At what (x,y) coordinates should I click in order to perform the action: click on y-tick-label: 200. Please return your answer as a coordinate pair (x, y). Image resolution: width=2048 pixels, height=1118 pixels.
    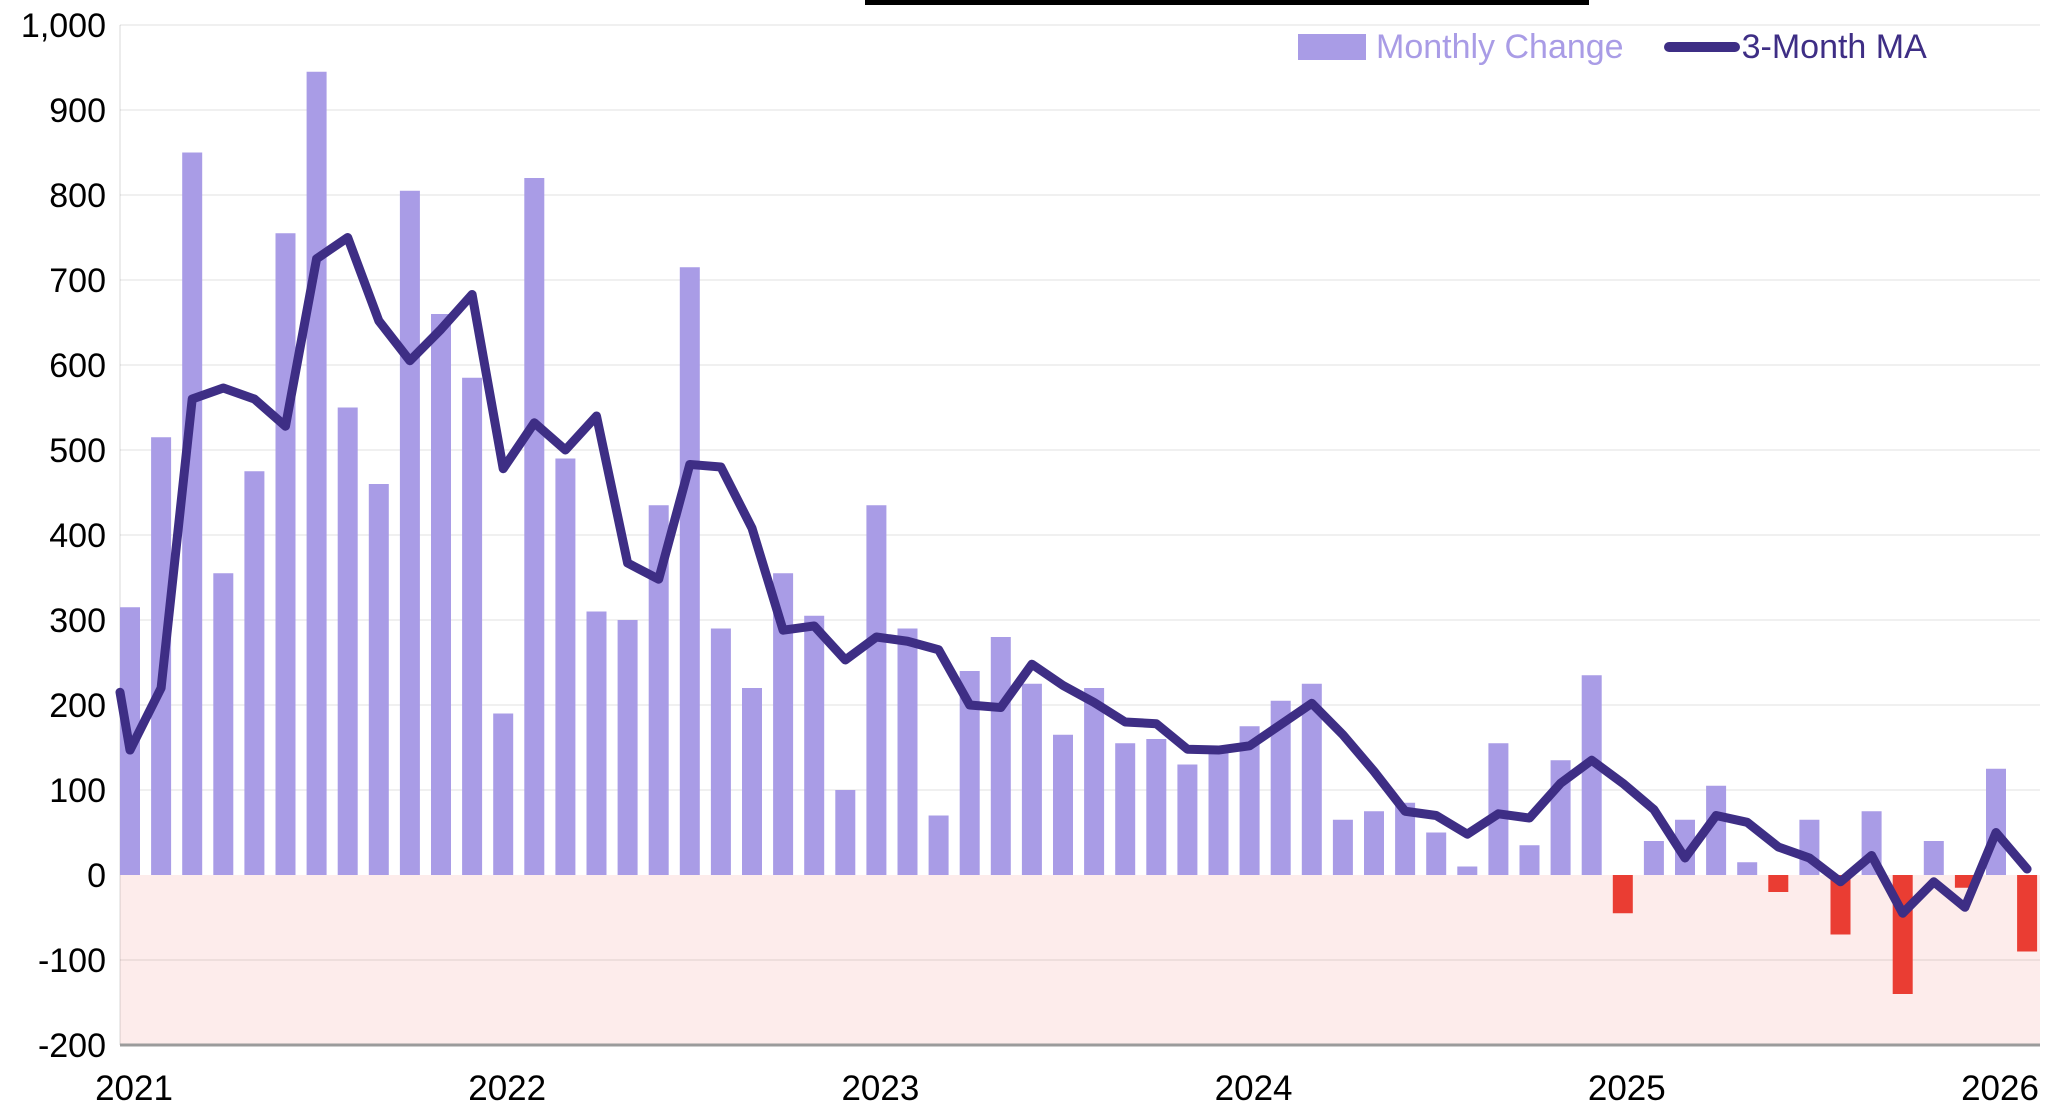
    Looking at the image, I should click on (77, 706).